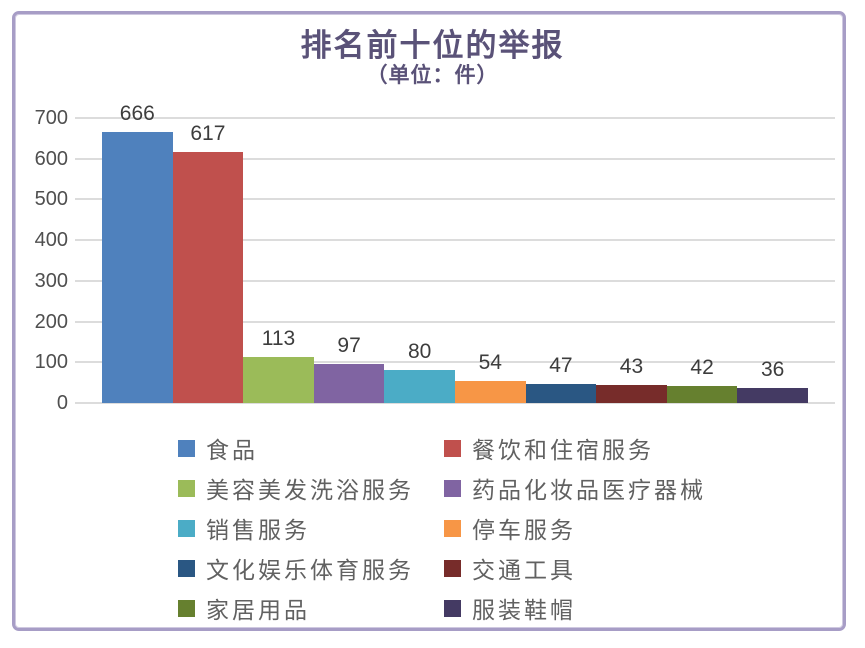 Image resolution: width=865 pixels, height=648 pixels. I want to click on legend-label: 销售服务, so click(258, 530).